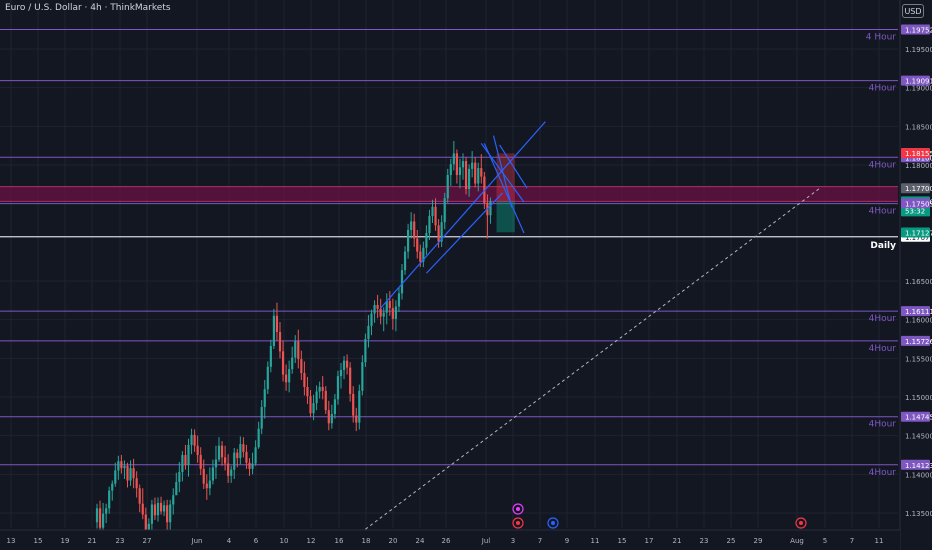 This screenshot has width=932, height=550. I want to click on x-tick-label: 10, so click(284, 541).